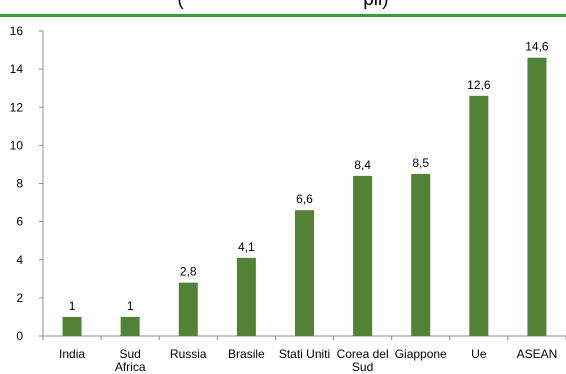  Describe the element at coordinates (420, 163) in the screenshot. I see `data-label: 8,5` at that location.